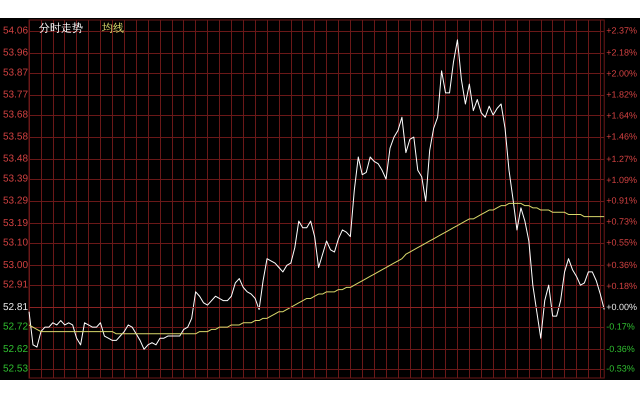 The width and height of the screenshot is (640, 400). What do you see at coordinates (622, 95) in the screenshot?
I see `y2-tick-label: +1.82%` at bounding box center [622, 95].